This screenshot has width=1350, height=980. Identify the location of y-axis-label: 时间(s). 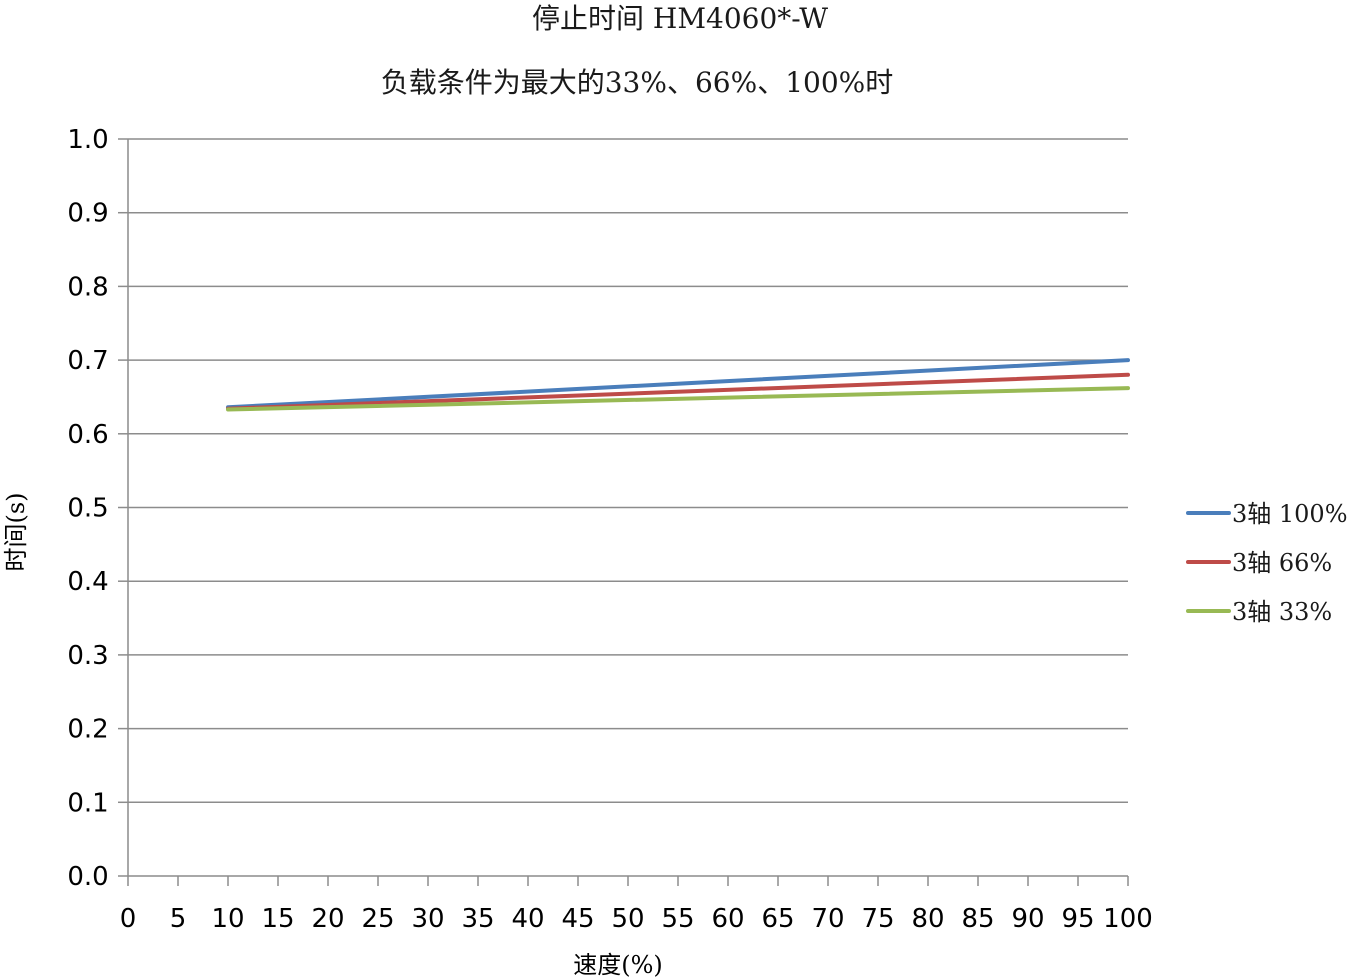
(16, 531).